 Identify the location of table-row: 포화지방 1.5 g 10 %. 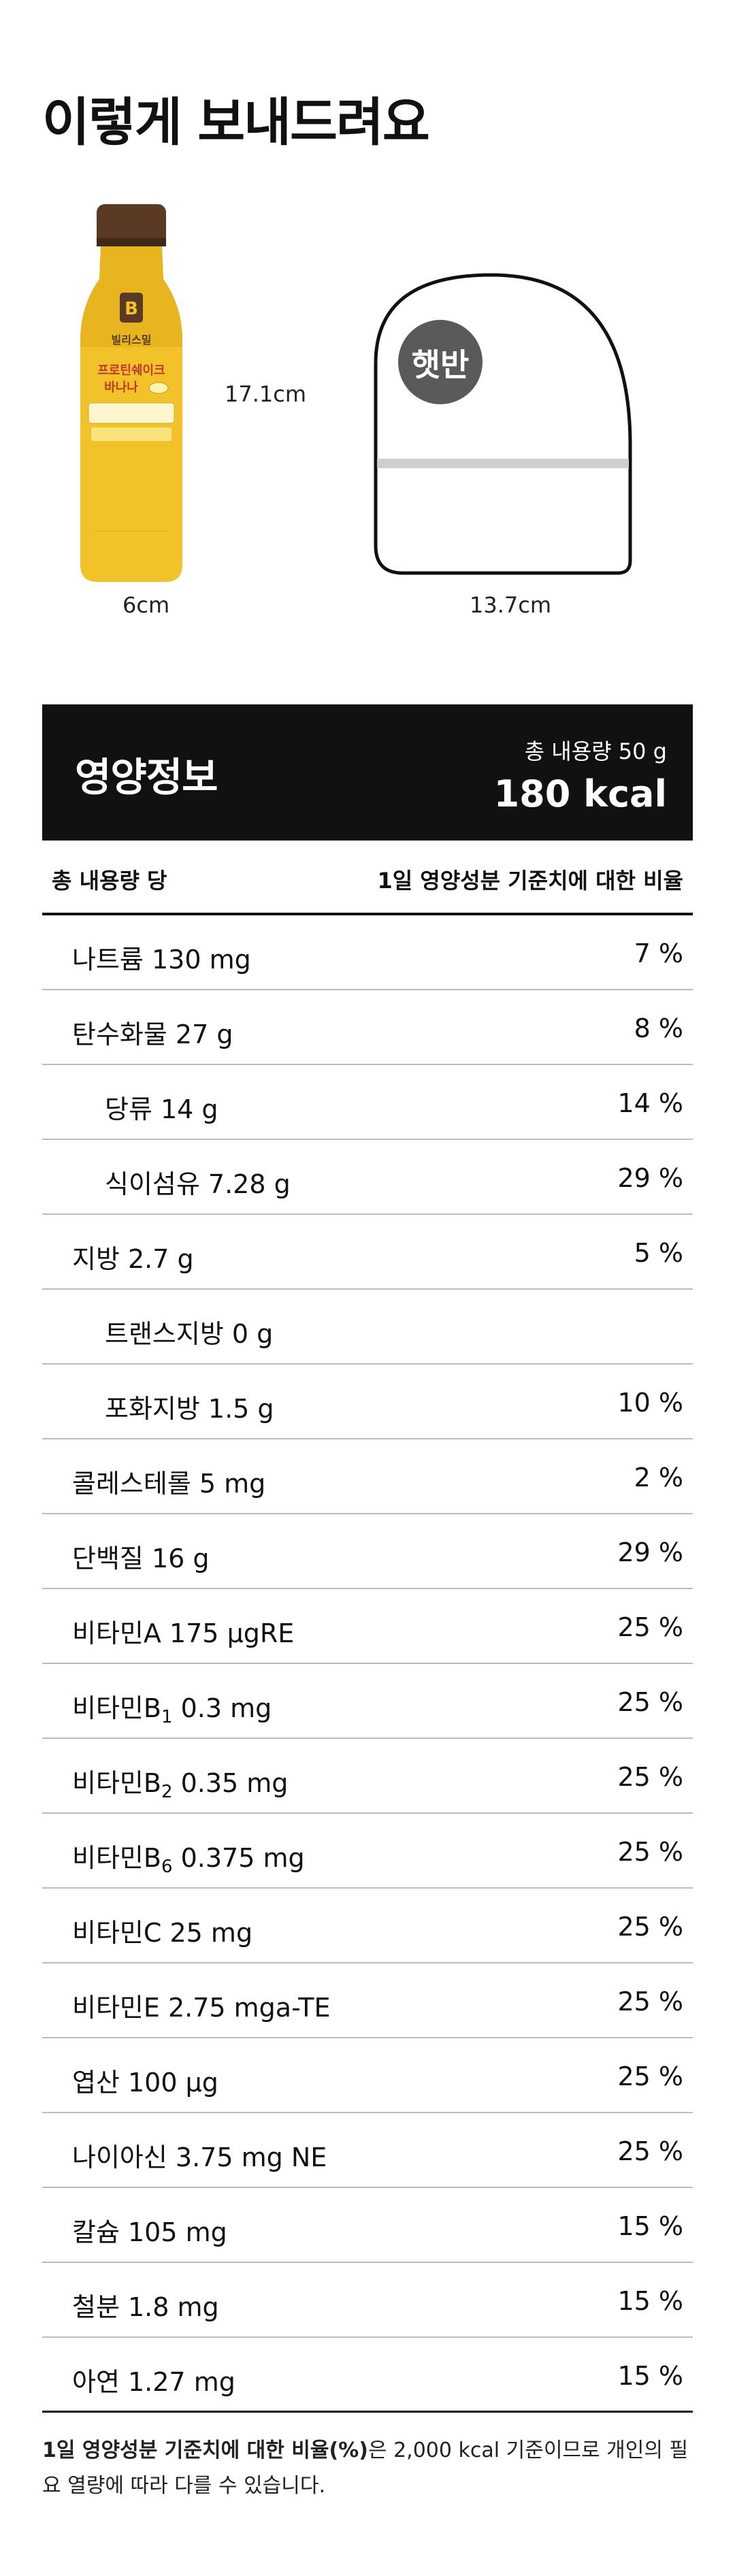
(367, 1402).